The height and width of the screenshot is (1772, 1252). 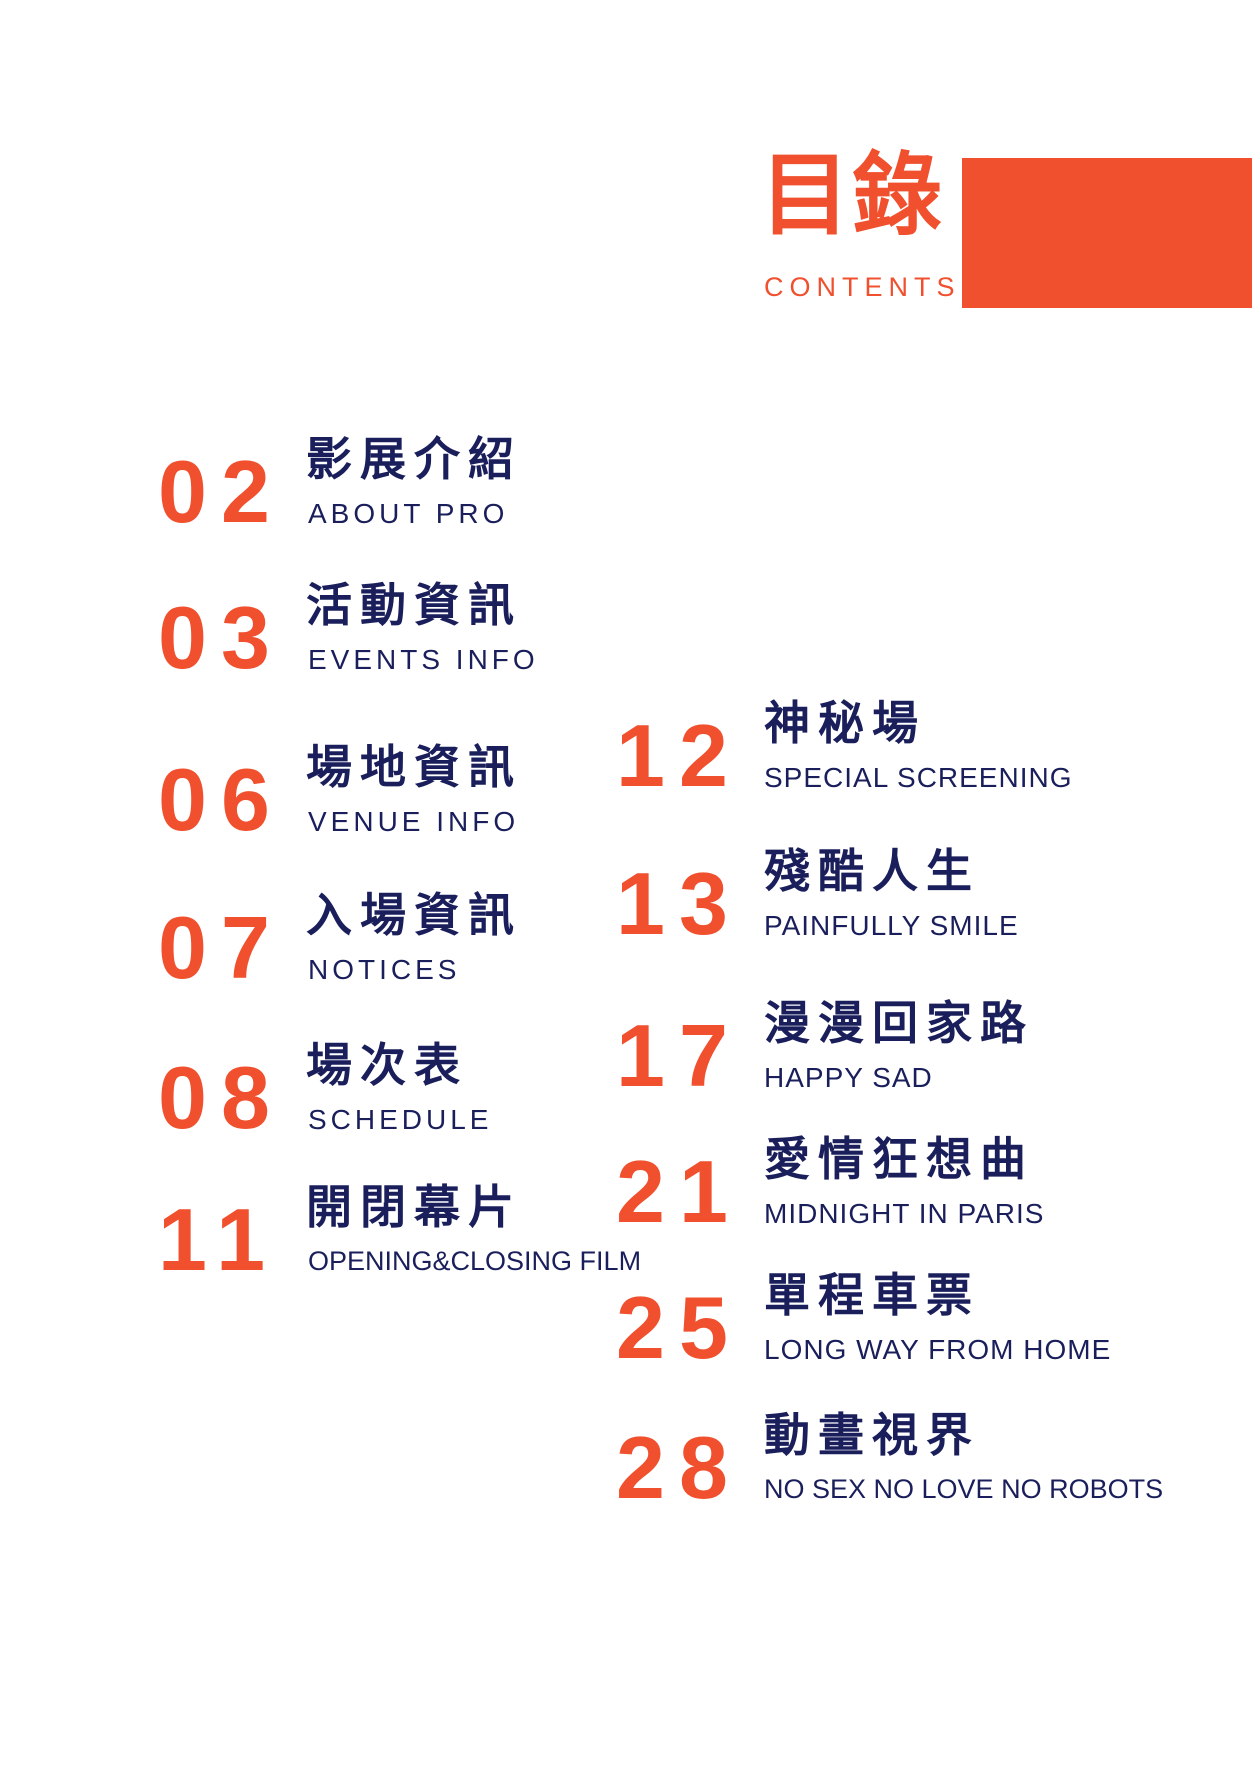 What do you see at coordinates (219, 1239) in the screenshot?
I see `toc-page-number: 11` at bounding box center [219, 1239].